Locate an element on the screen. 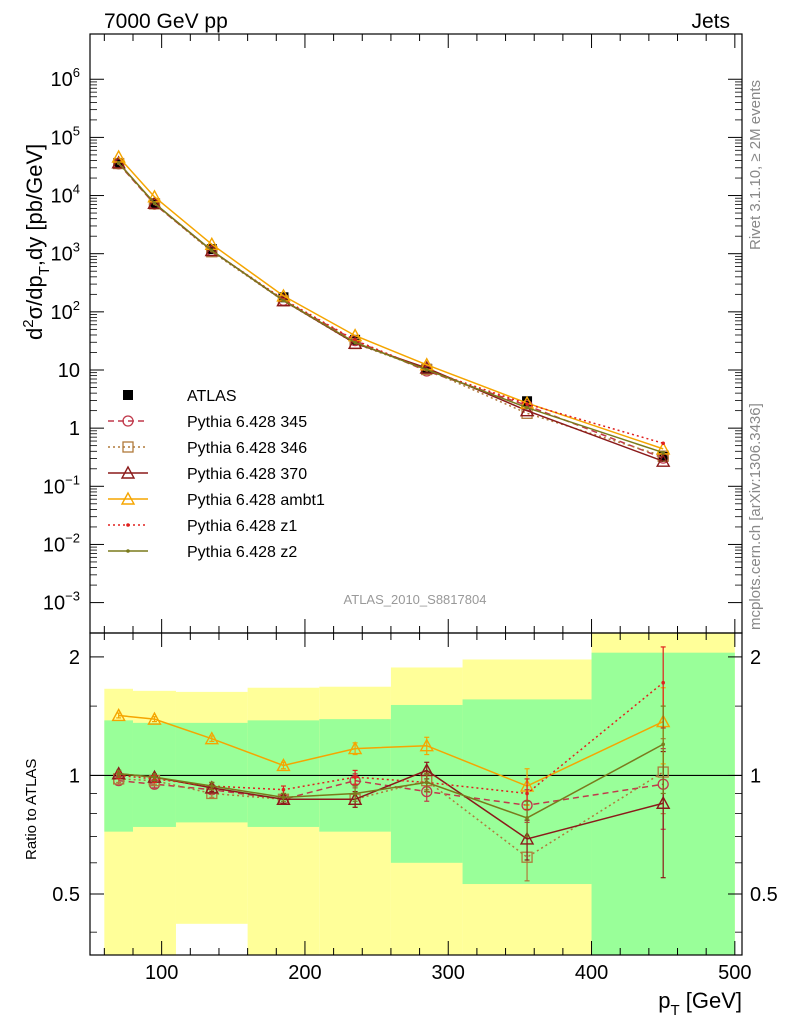 This screenshot has height=1024, width=786. main-ytick-exp-9: 6 is located at coordinates (76, 72).